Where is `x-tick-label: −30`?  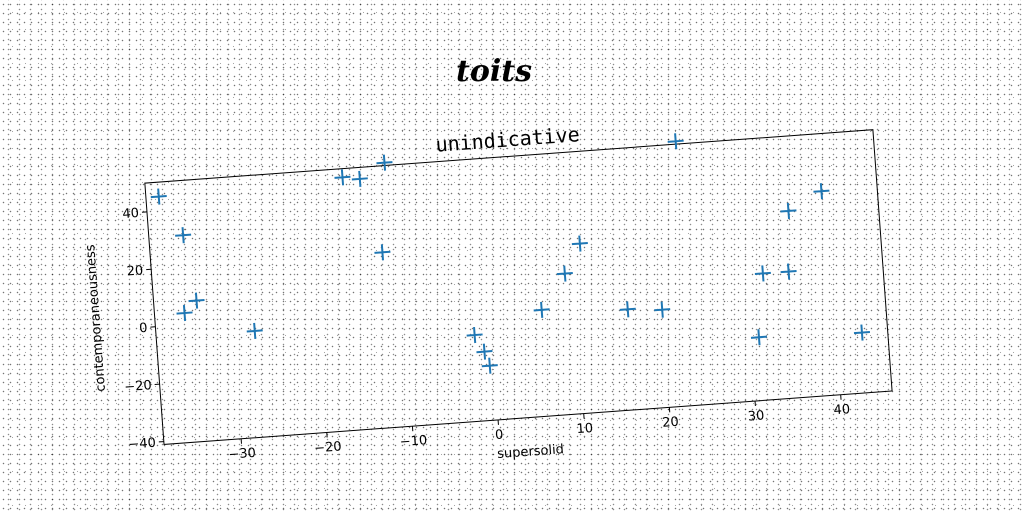 x-tick-label: −30 is located at coordinates (242, 454).